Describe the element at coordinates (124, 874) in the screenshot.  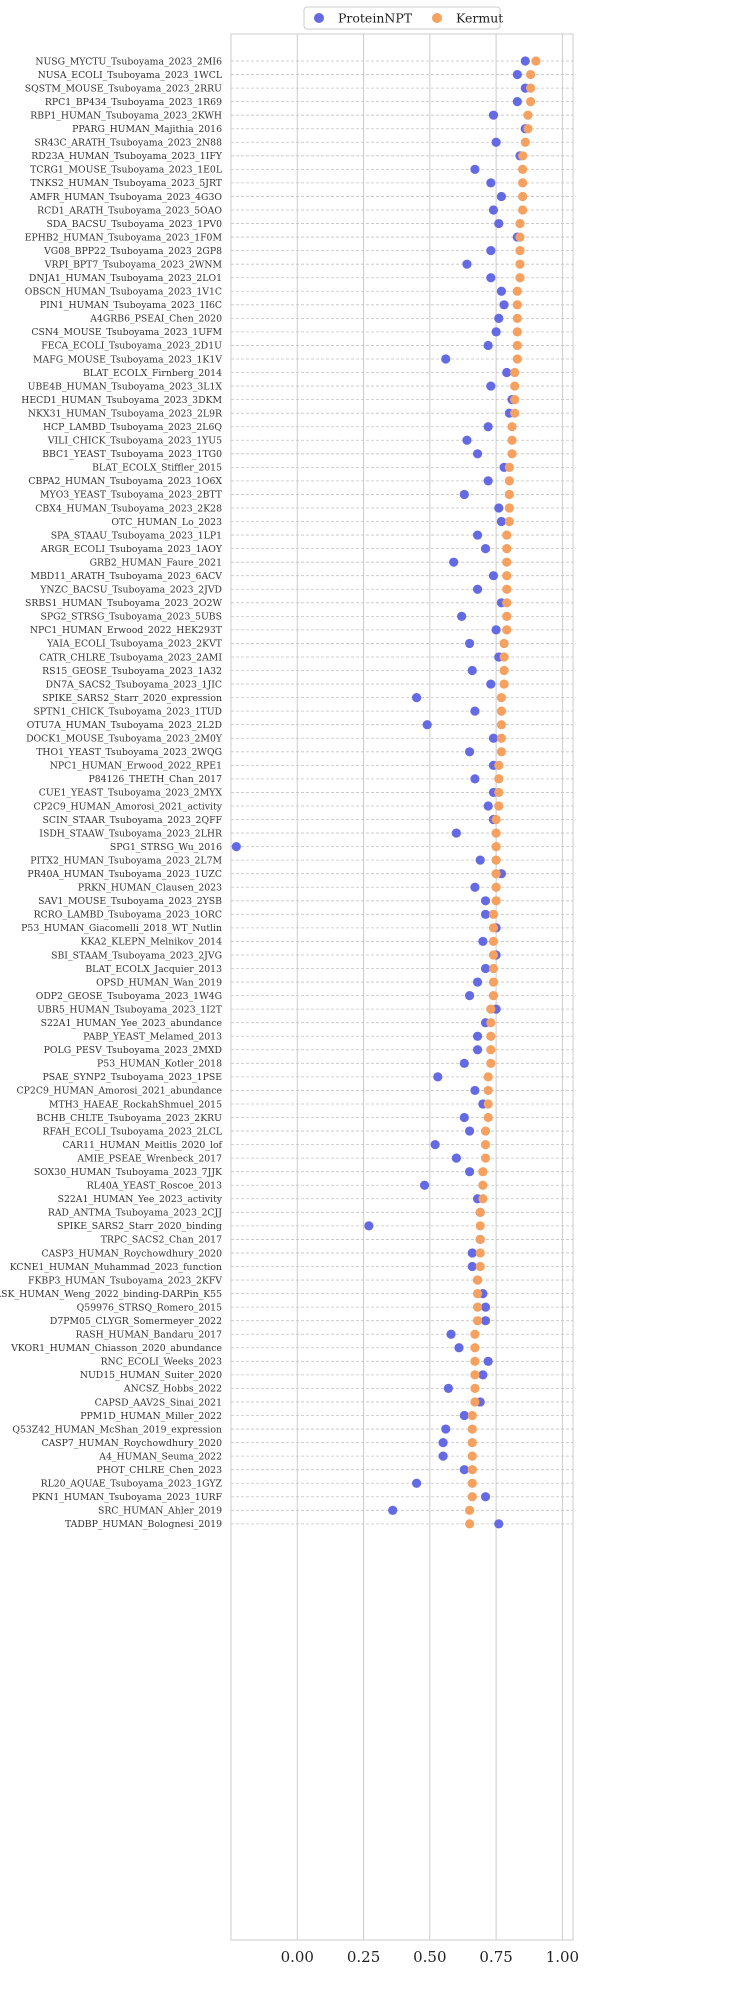
I see `y-tick-label: PR40A_HUMAN_Tsuboyama_2023_1UZC` at that location.